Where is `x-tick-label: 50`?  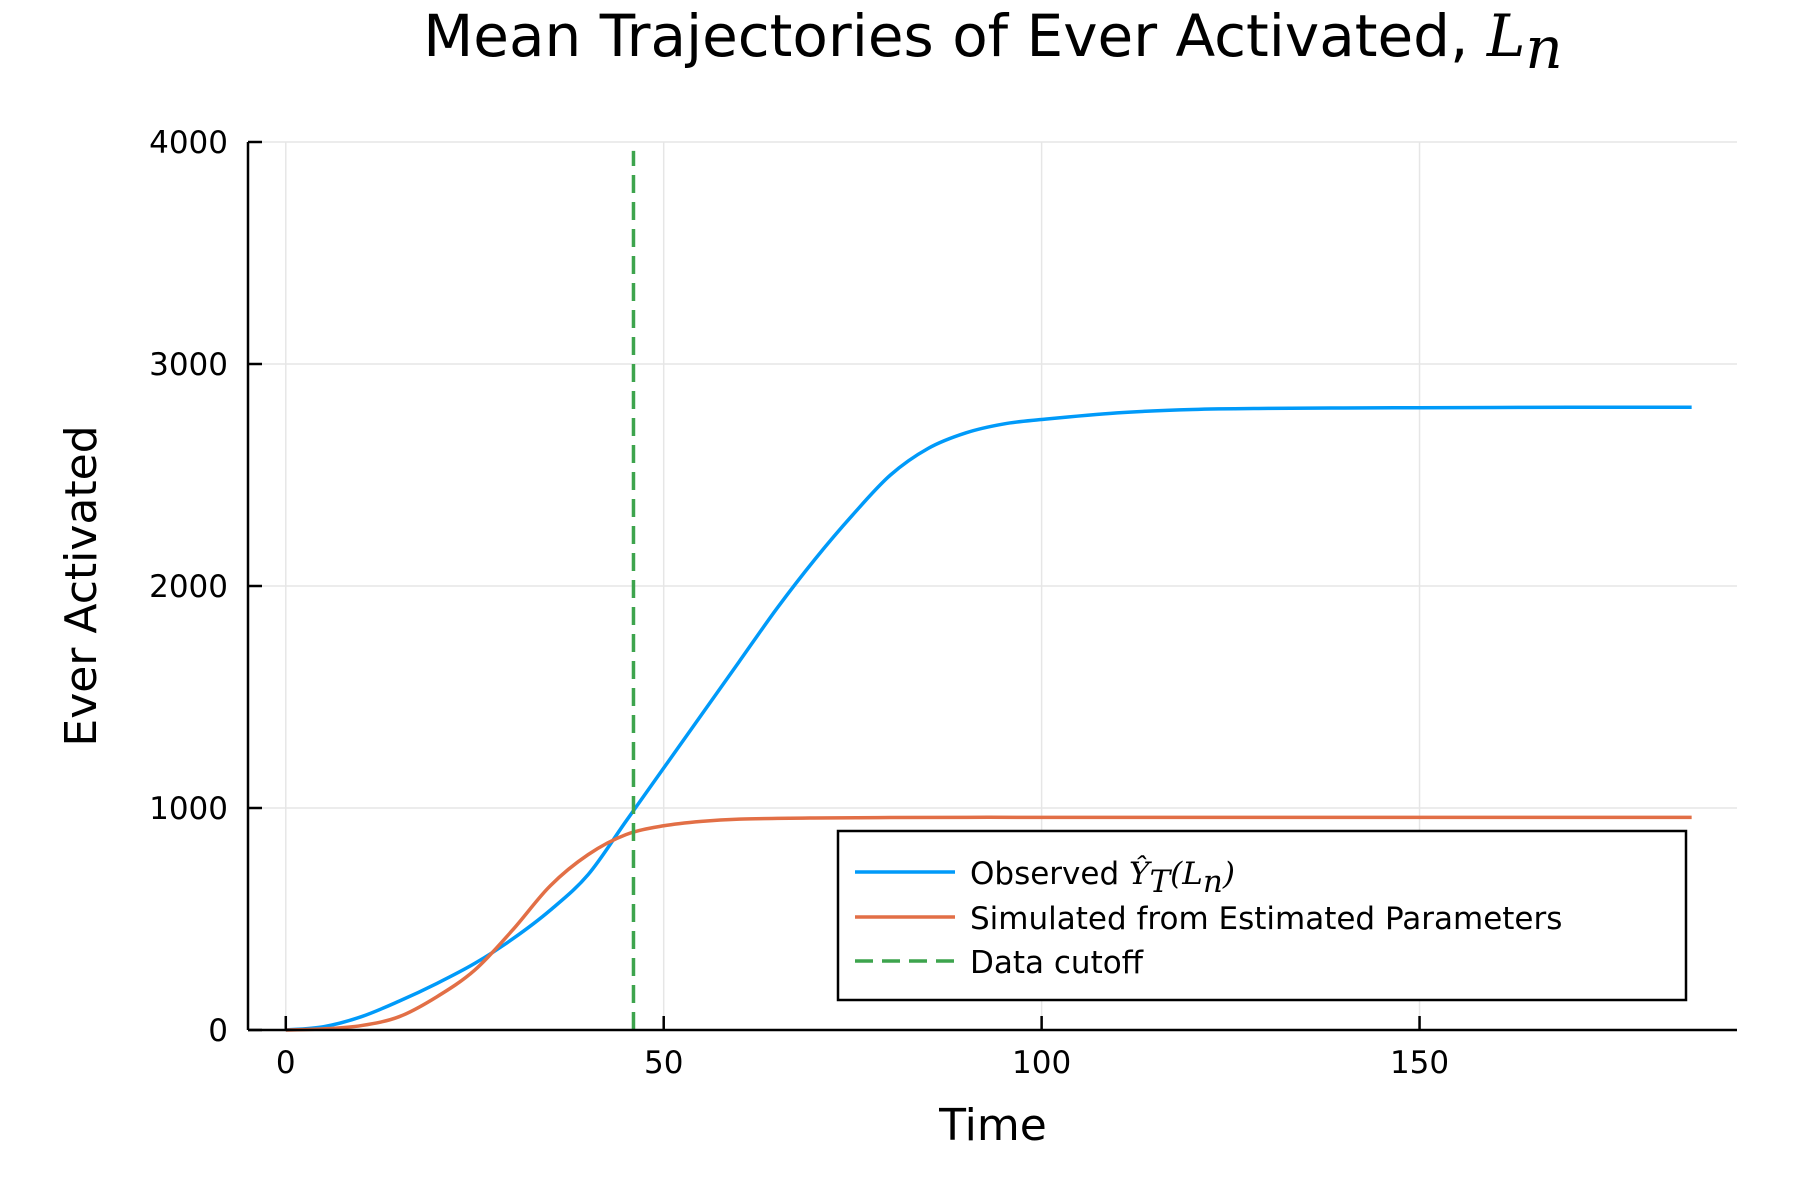 x-tick-label: 50 is located at coordinates (663, 1063).